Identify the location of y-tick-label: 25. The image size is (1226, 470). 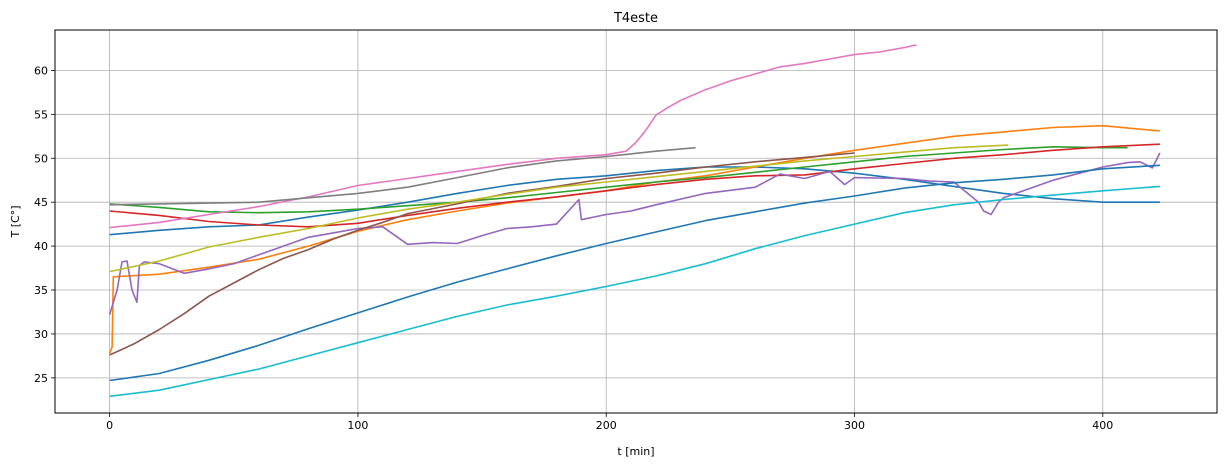
(41, 378).